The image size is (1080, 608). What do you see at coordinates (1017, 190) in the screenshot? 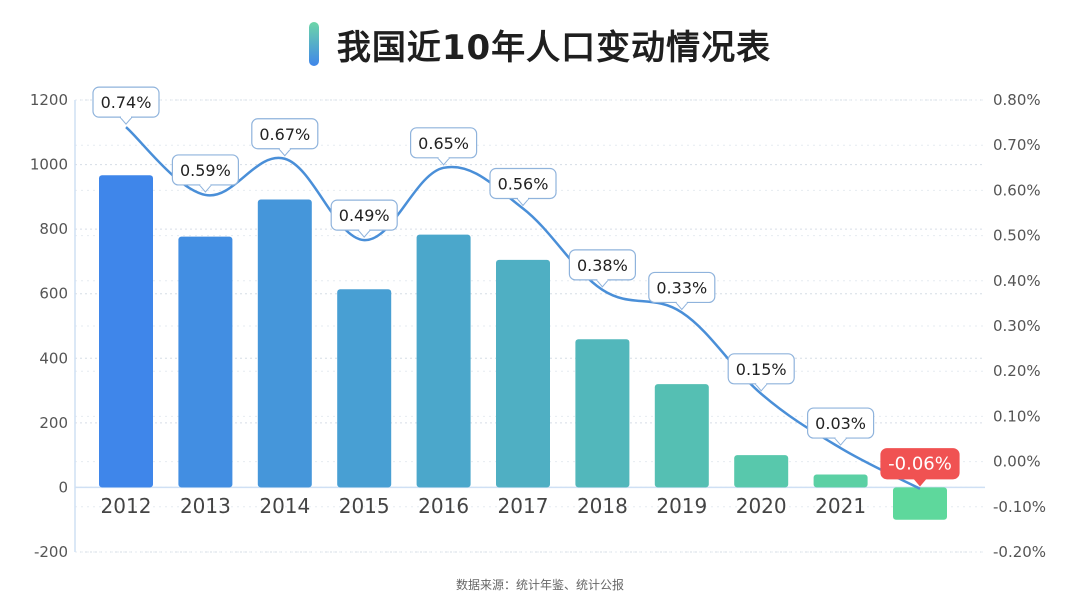
I see `right-axis-tick-label: 0.60%` at bounding box center [1017, 190].